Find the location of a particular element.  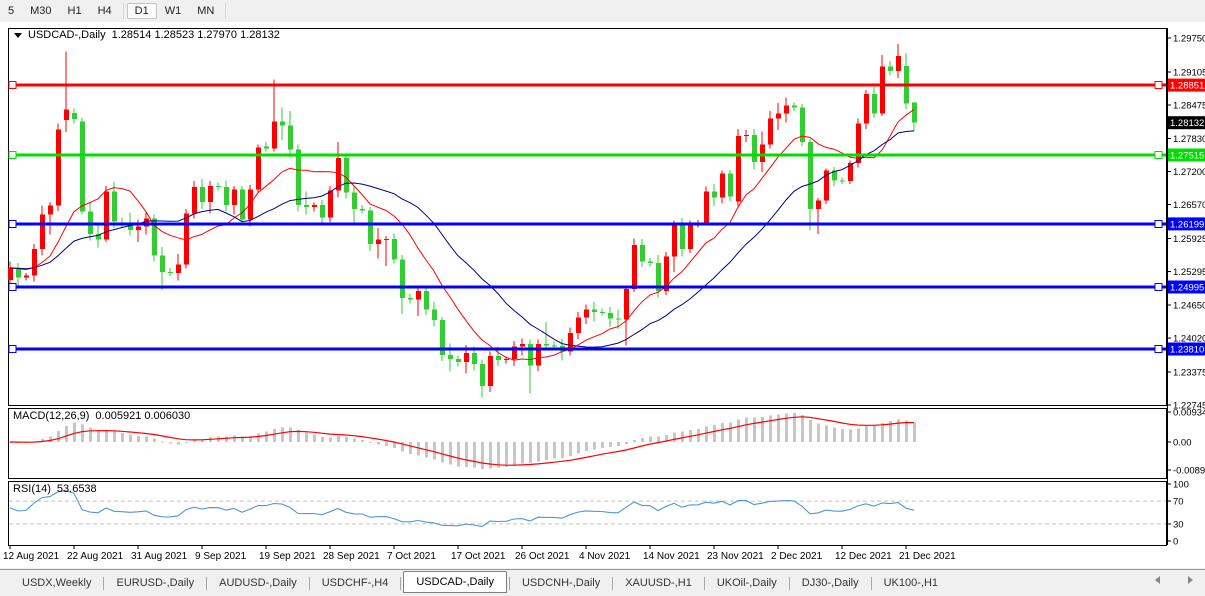

svg-text: 1.26199 is located at coordinates (1187, 224).